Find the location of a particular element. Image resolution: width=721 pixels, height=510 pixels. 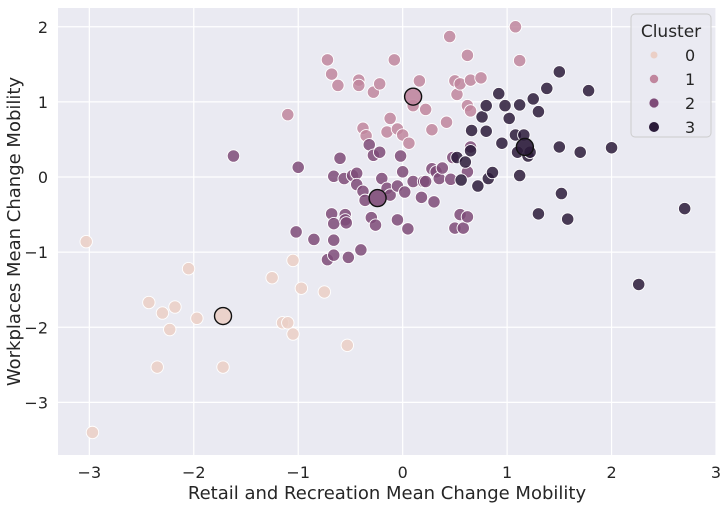

y-tick-label: −1 is located at coordinates (36, 252).